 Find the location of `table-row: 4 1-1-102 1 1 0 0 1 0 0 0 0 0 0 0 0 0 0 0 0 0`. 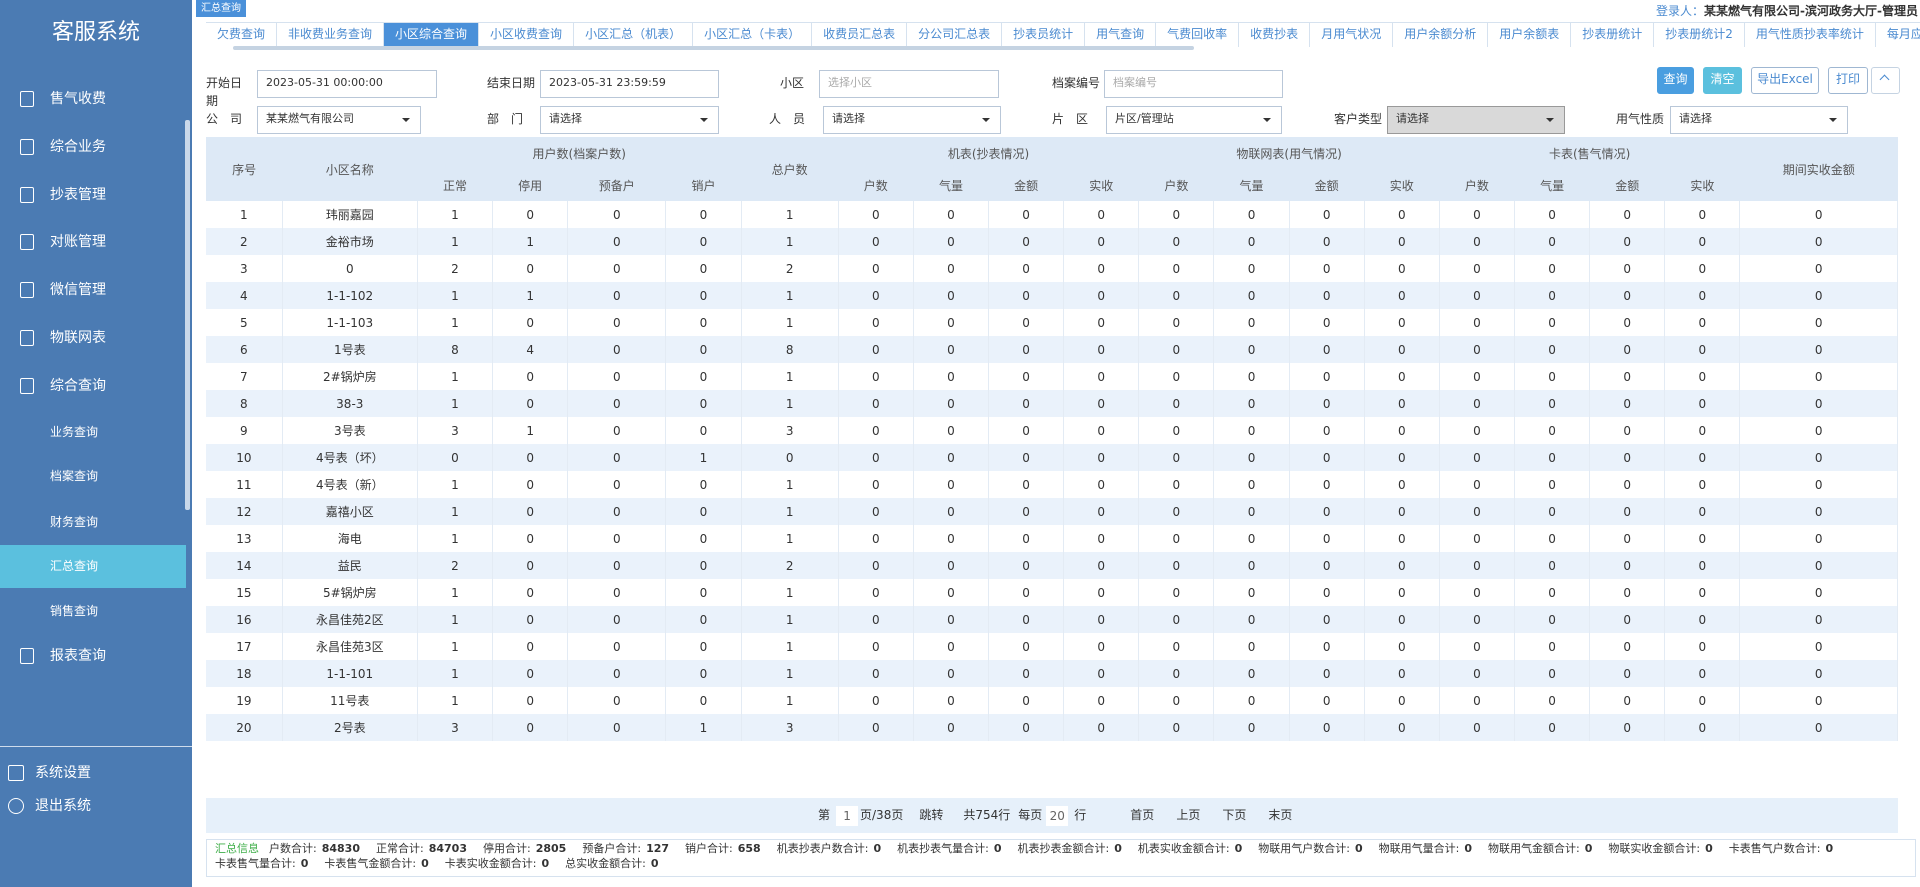

table-row: 4 1-1-102 1 1 0 0 1 0 0 0 0 0 0 0 0 0 0 0 0 0 is located at coordinates (1052, 295).